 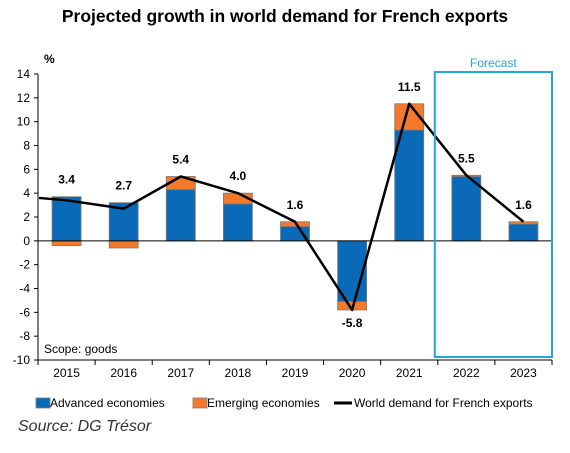 I want to click on legend-label-advanced: Advanced economies, so click(x=107, y=403).